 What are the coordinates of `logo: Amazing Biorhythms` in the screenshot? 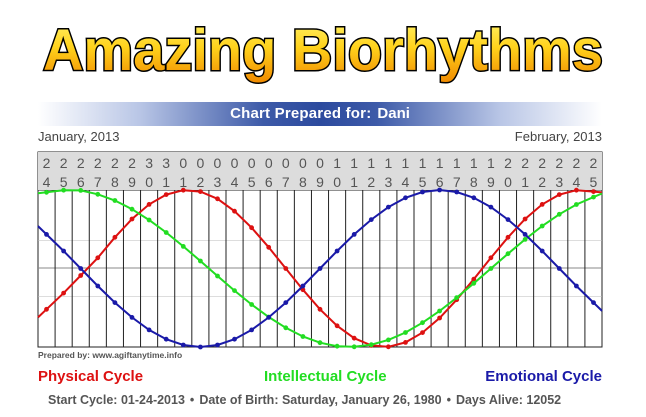 It's located at (323, 51).